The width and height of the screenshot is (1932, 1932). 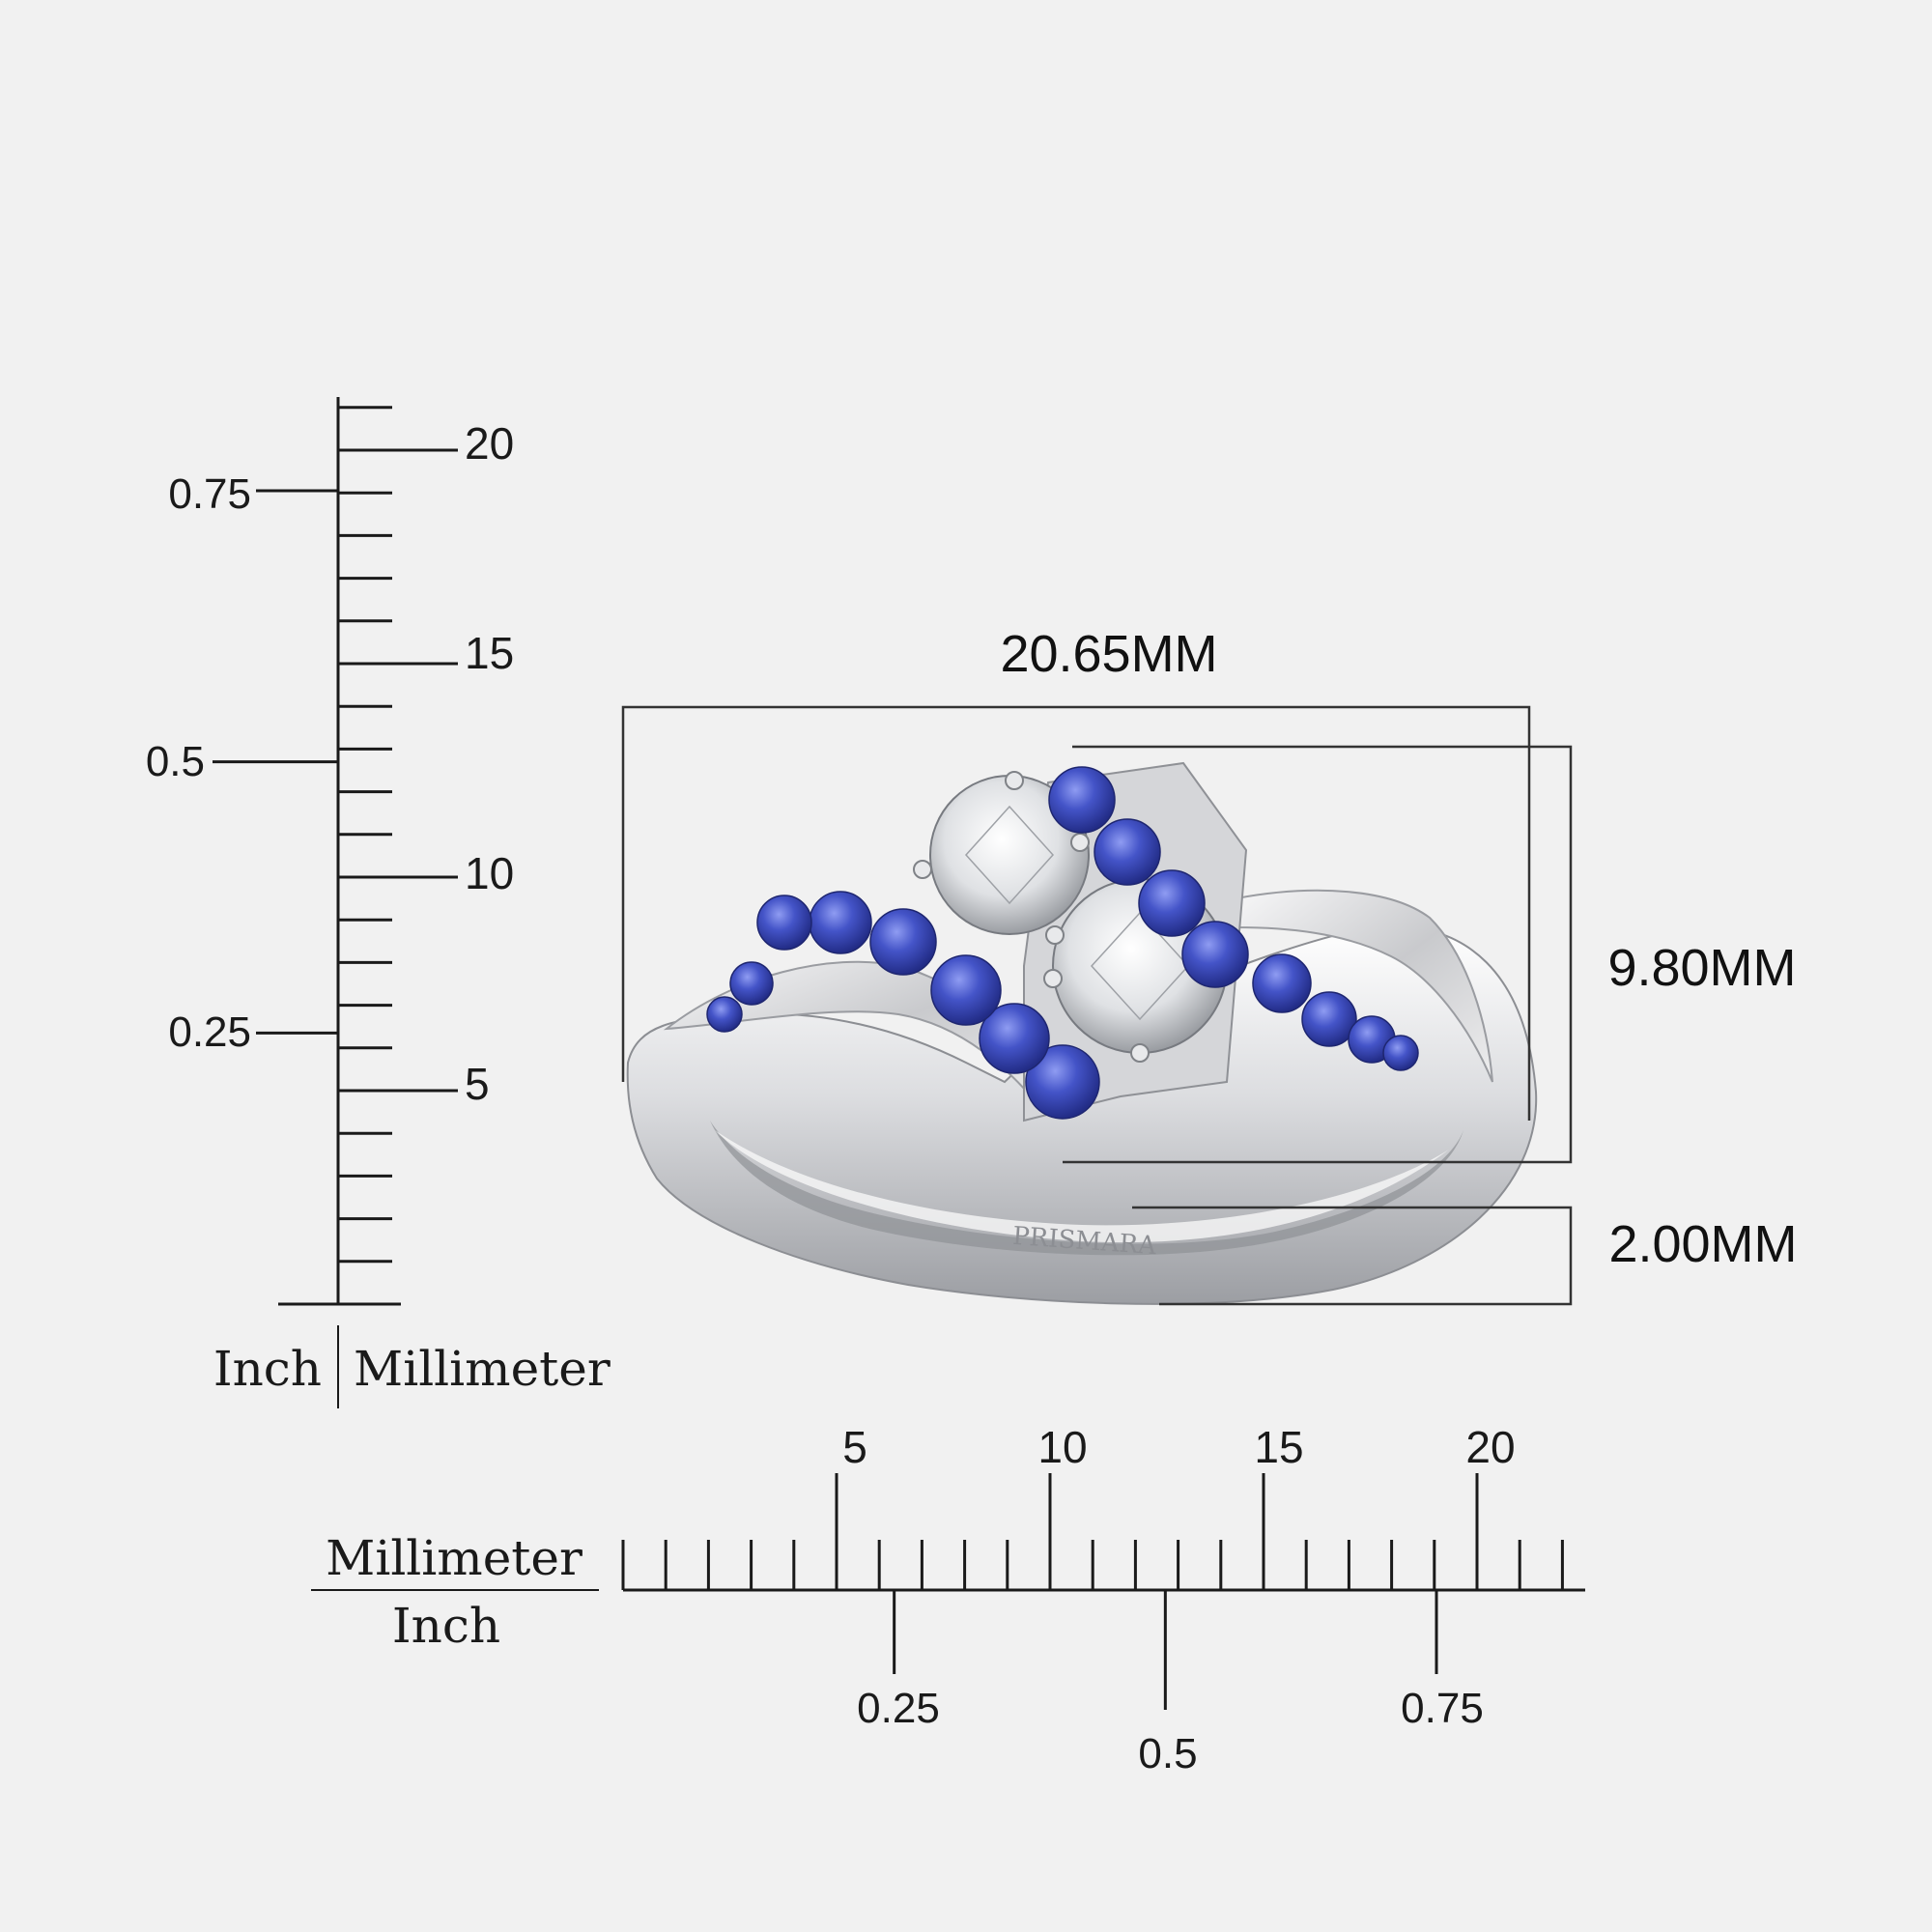 I want to click on vertical-ruler-unit-inch: Inch, so click(x=267, y=1369).